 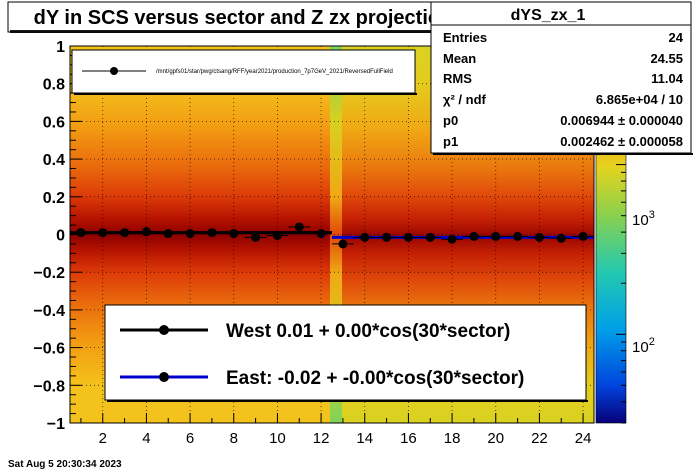 I want to click on stats-row-label: χ² / ndf, so click(x=465, y=99).